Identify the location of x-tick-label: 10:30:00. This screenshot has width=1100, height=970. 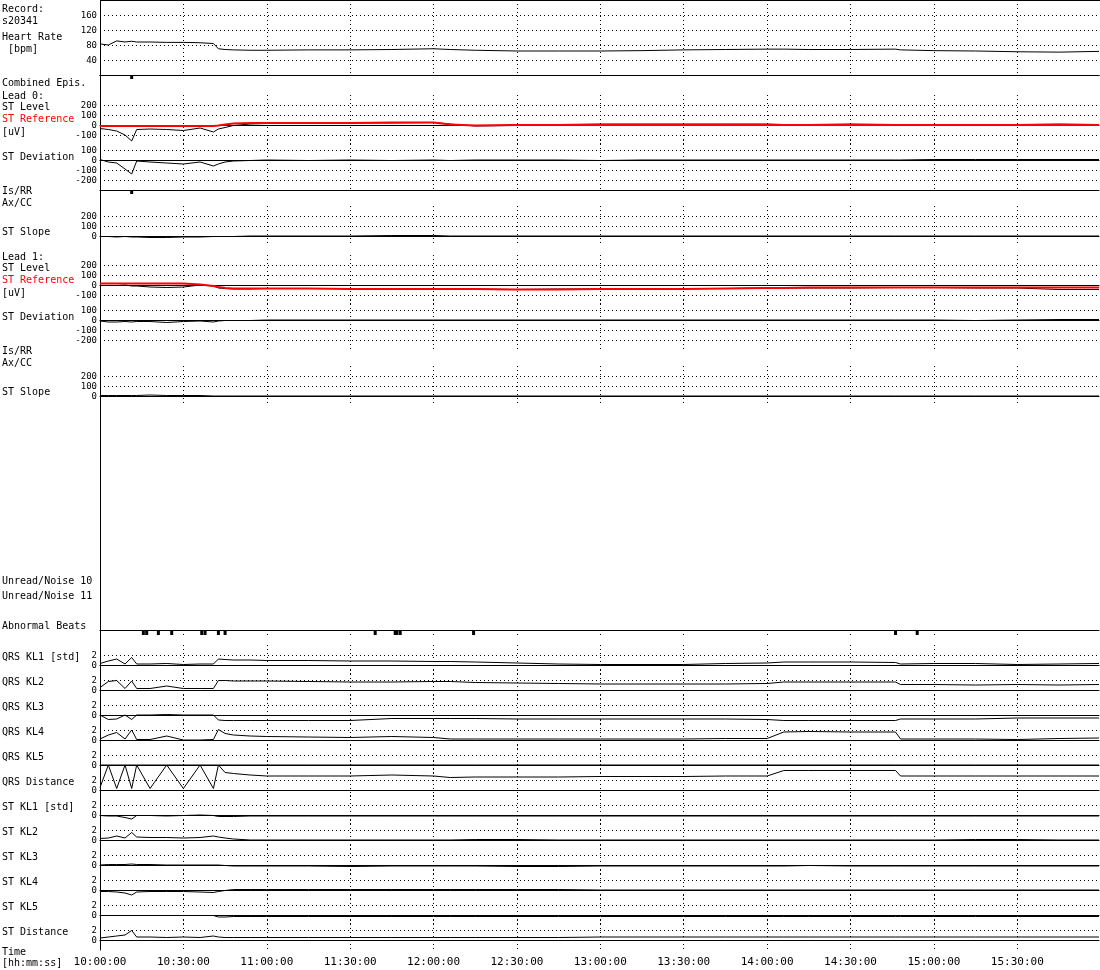
(183, 961).